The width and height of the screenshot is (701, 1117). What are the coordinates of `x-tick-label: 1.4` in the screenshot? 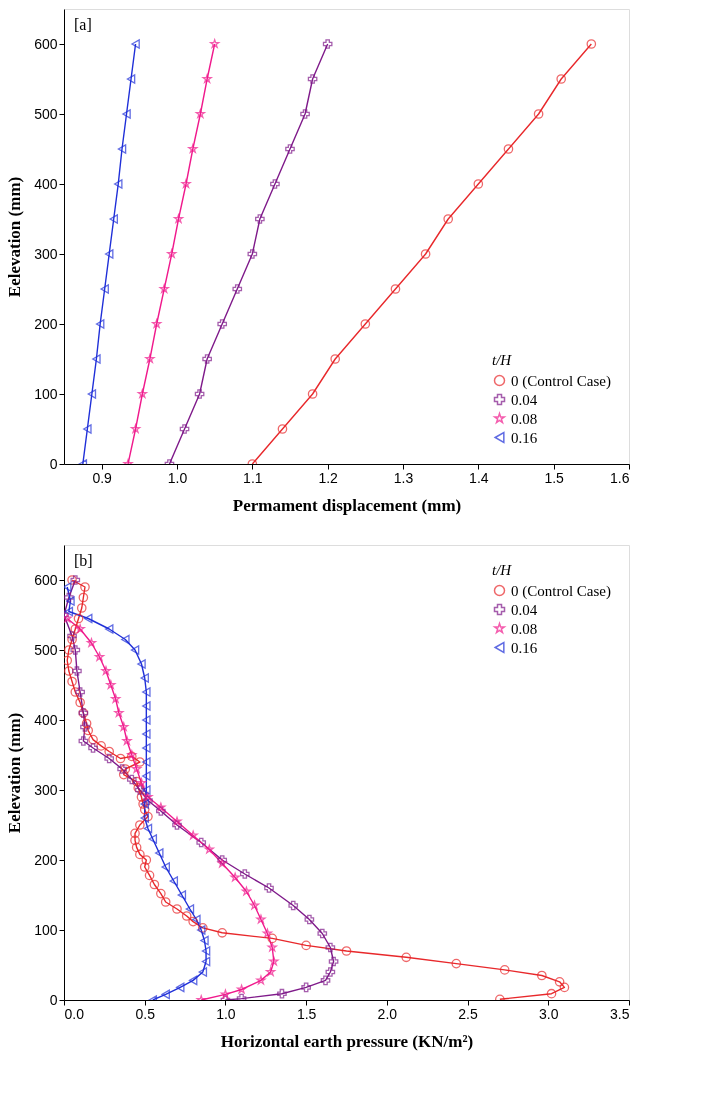 It's located at (479, 477).